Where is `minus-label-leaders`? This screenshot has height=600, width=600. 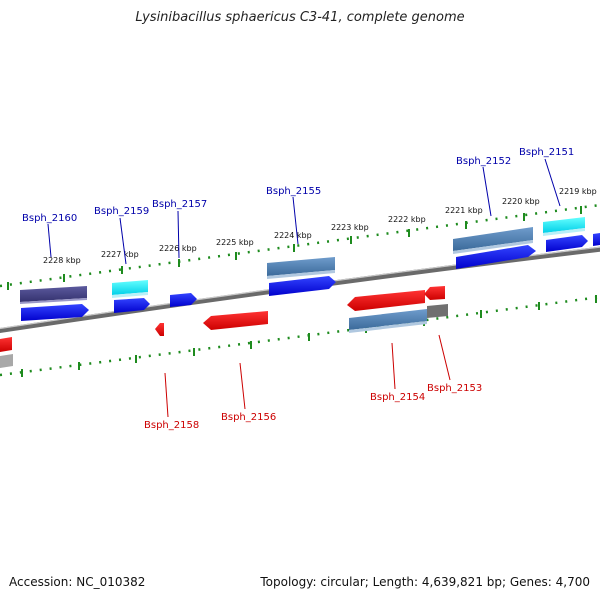 minus-label-leaders is located at coordinates (307, 376).